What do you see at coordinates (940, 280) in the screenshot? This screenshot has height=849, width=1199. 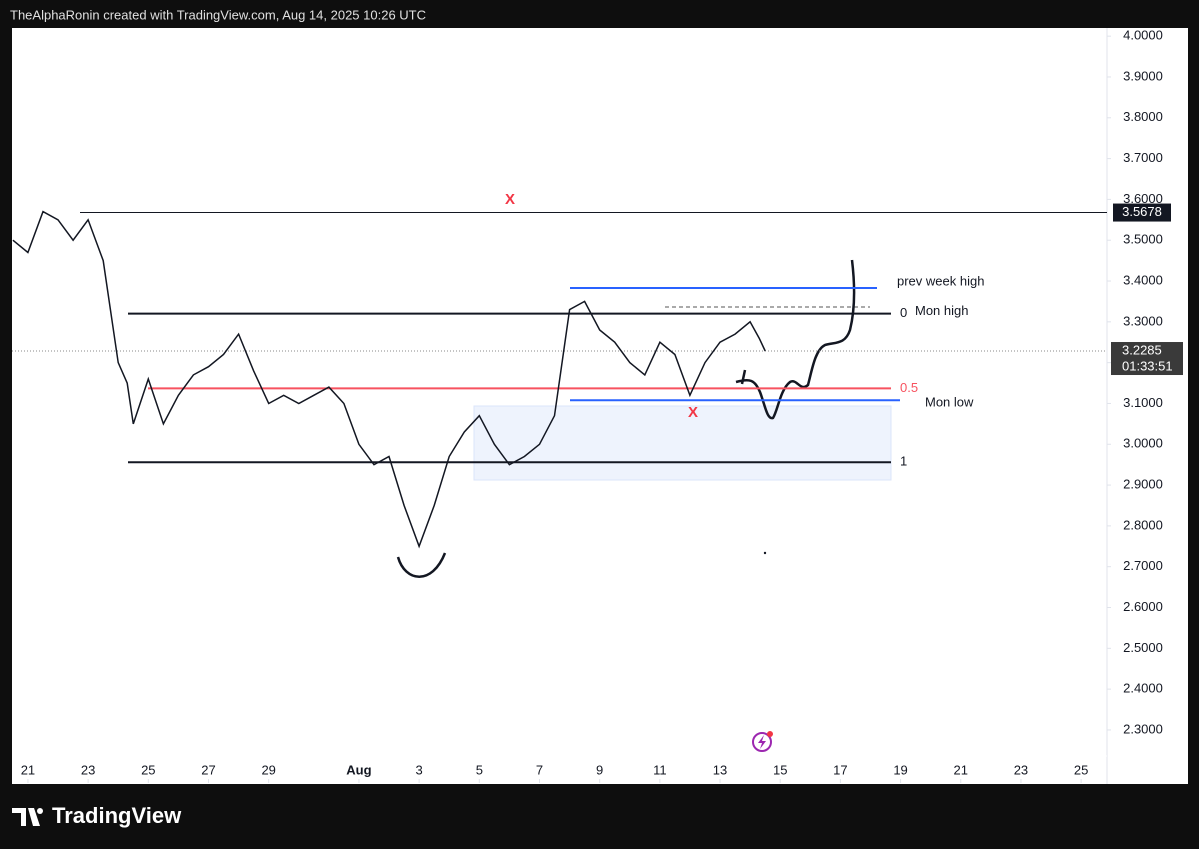 I see `level-label: prev week high` at bounding box center [940, 280].